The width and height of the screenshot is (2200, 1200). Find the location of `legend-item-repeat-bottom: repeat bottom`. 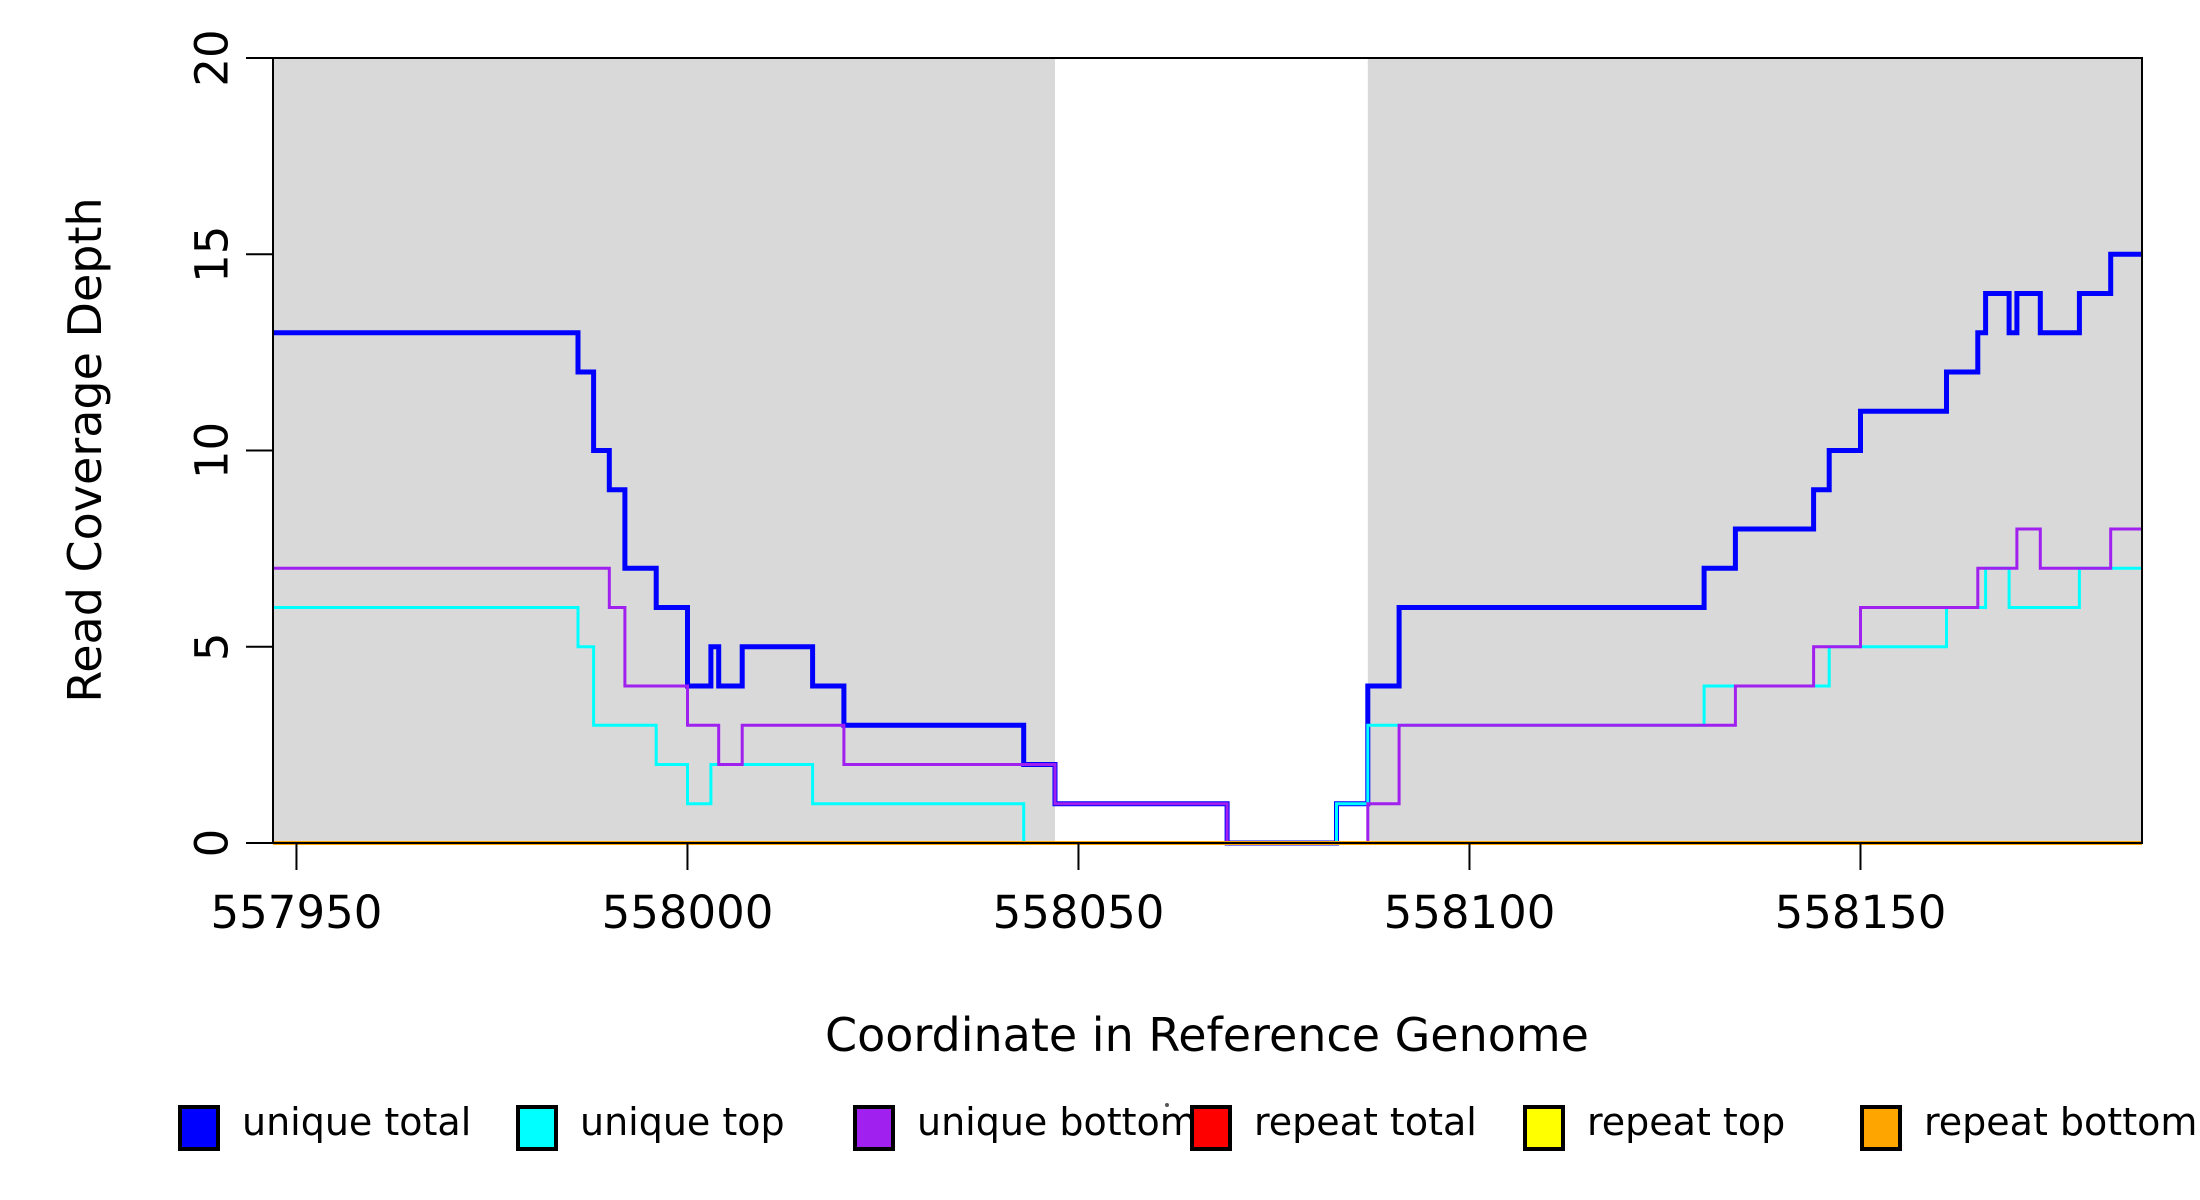

legend-item-repeat-bottom: repeat bottom is located at coordinates (2029, 1124).